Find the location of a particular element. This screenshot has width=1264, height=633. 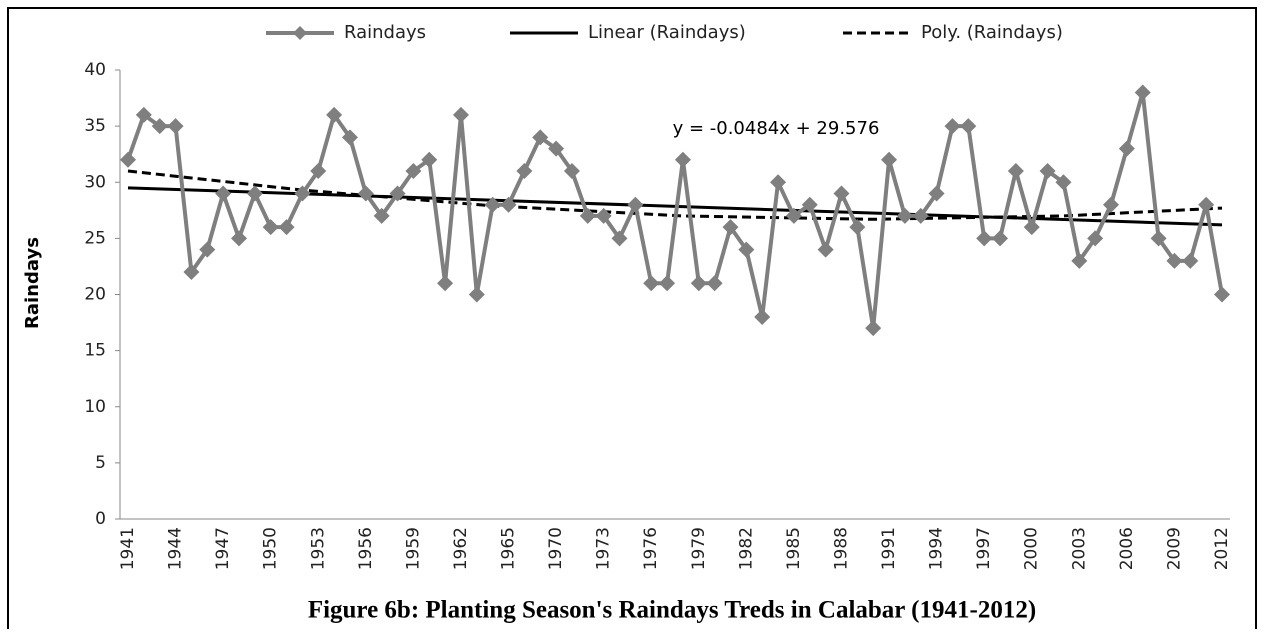

y-tick-label: 30 is located at coordinates (95, 182).